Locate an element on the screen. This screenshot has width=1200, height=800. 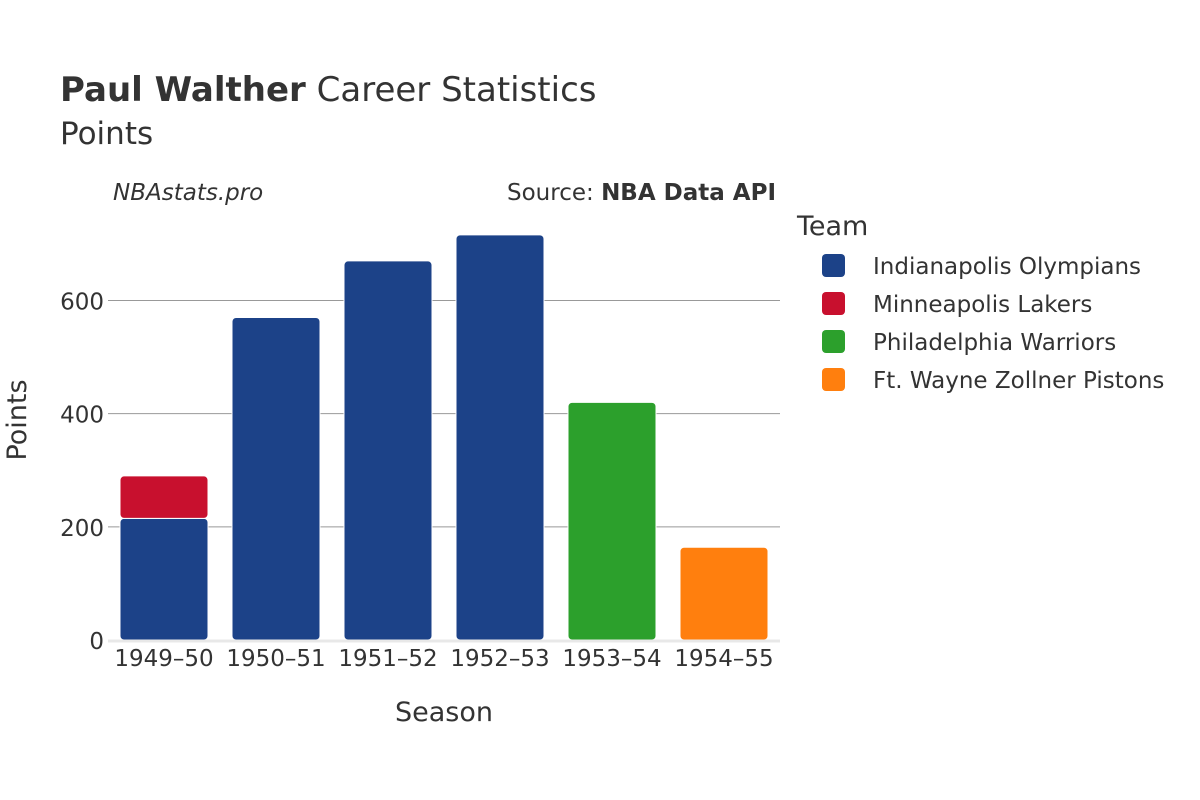
legend-label: Minneapolis Lakers is located at coordinates (982, 305).